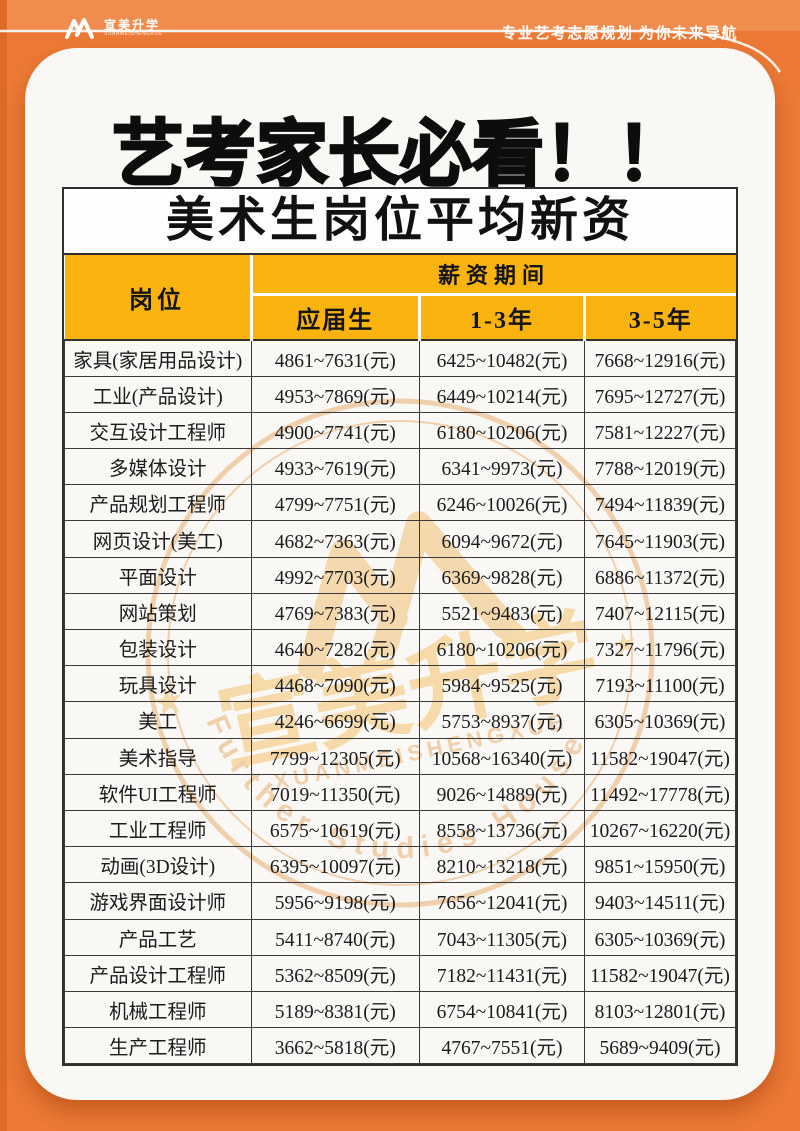 Image resolution: width=800 pixels, height=1131 pixels. I want to click on salary-1-3-years-cell: 5753~8937(元), so click(502, 720).